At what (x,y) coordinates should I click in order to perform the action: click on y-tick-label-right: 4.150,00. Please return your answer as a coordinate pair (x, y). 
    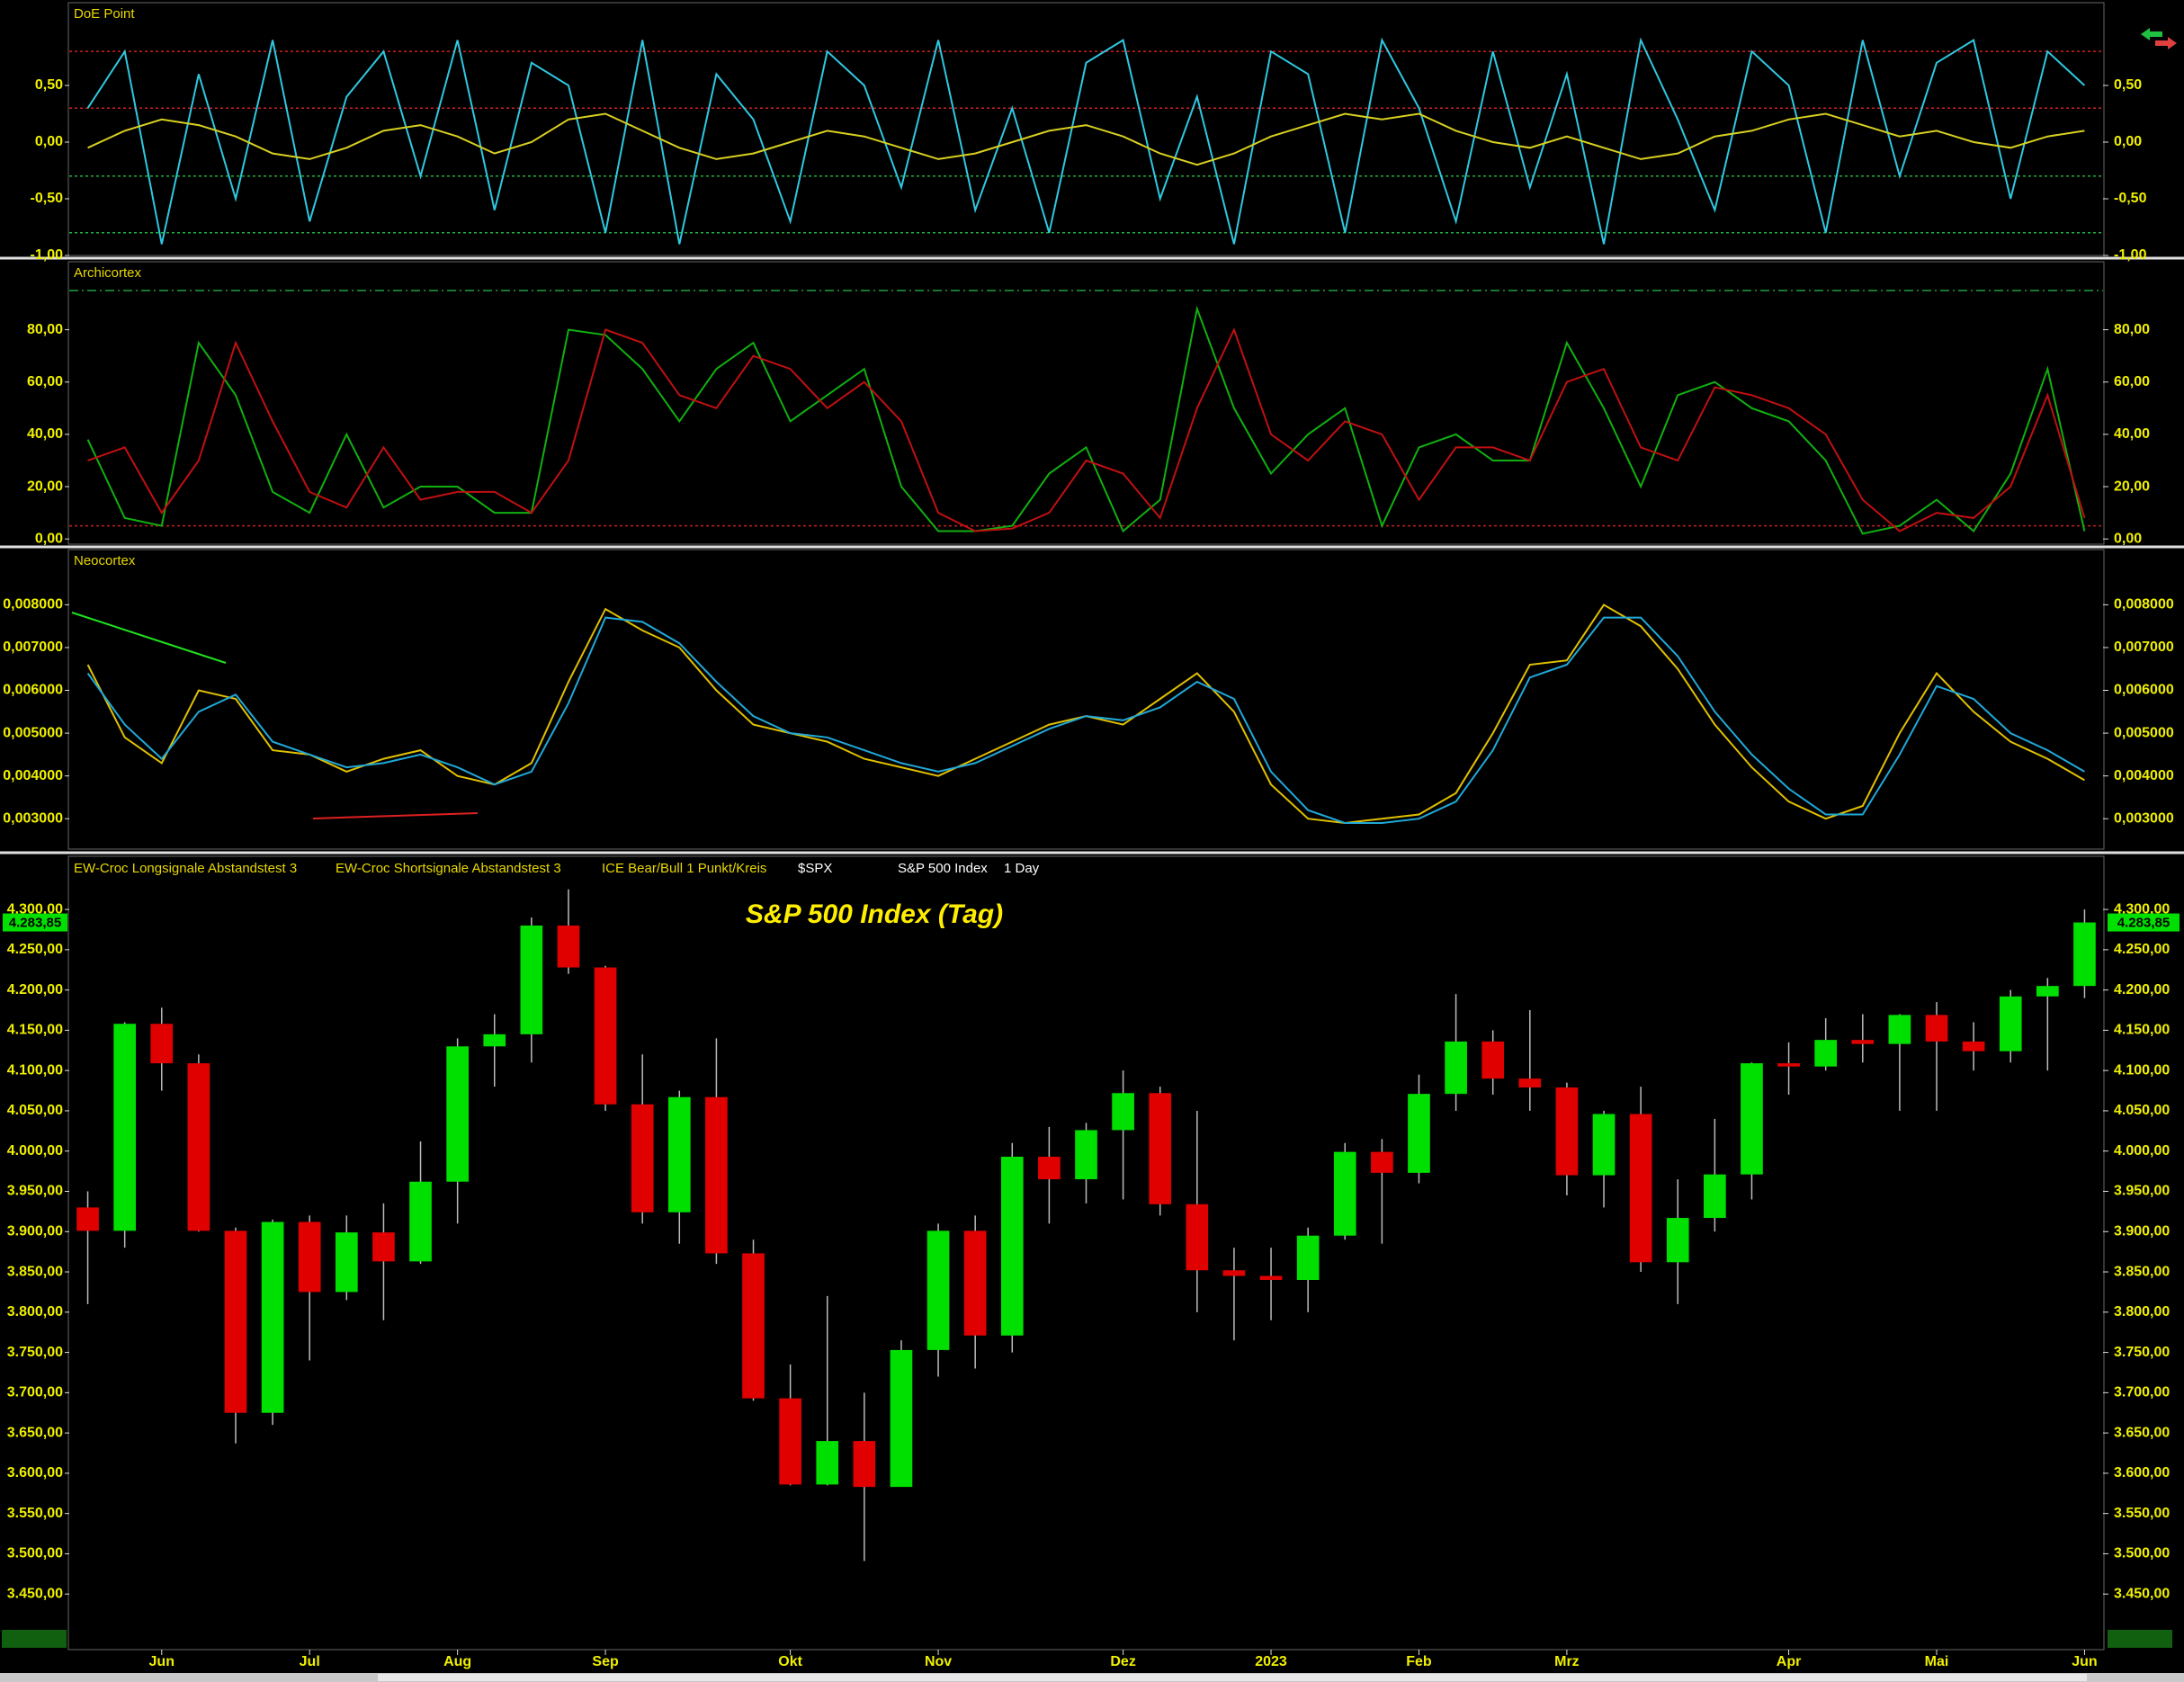
    Looking at the image, I should click on (2142, 1030).